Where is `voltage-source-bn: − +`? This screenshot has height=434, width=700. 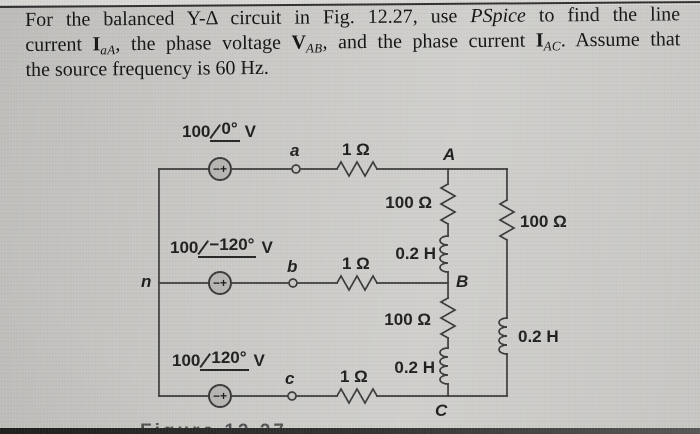 voltage-source-bn: − + is located at coordinates (220, 283).